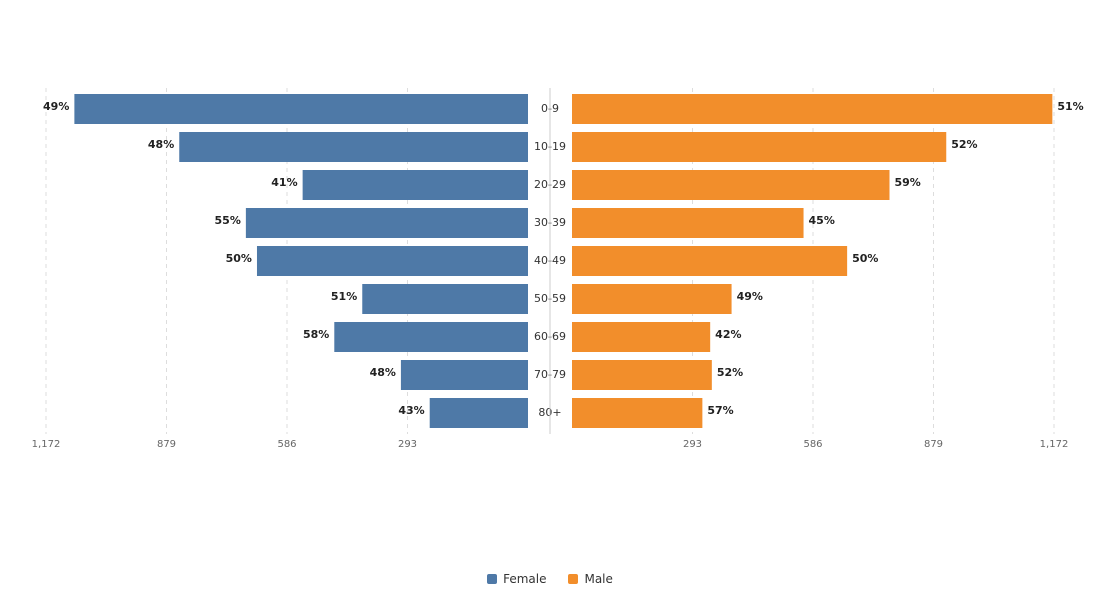 The width and height of the screenshot is (1100, 600). Describe the element at coordinates (720, 410) in the screenshot. I see `data-label-male: 57%` at that location.